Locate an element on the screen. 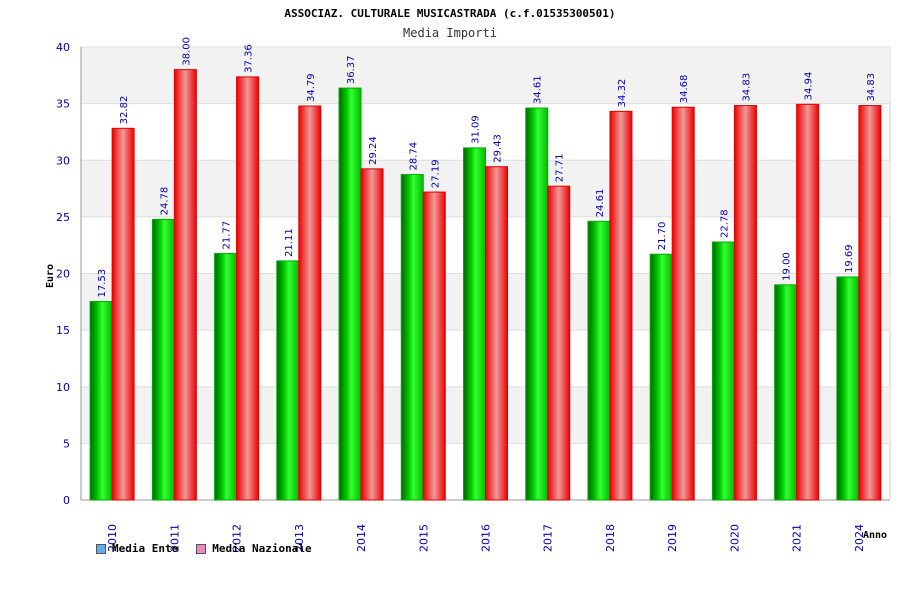 This screenshot has width=900, height=600. x-tick-label: 2011 is located at coordinates (174, 538).